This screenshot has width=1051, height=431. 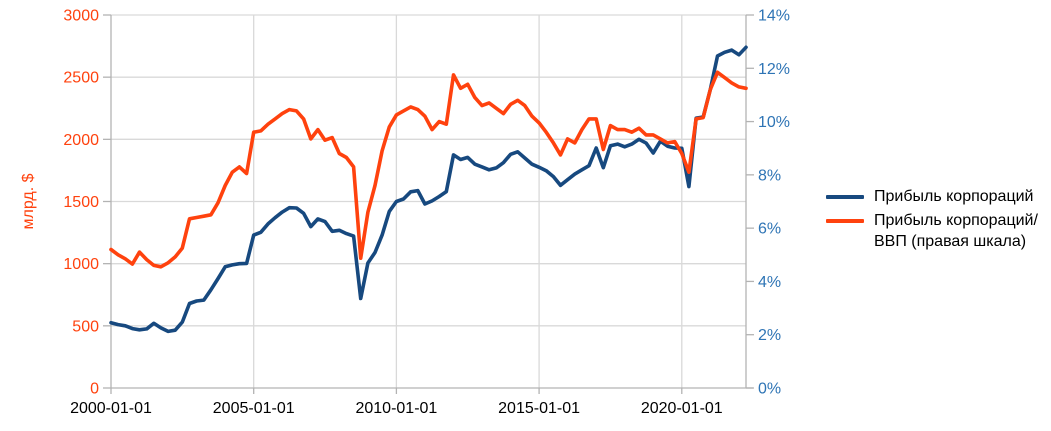 What do you see at coordinates (774, 16) in the screenshot?
I see `y-right-tick-label: 14%` at bounding box center [774, 16].